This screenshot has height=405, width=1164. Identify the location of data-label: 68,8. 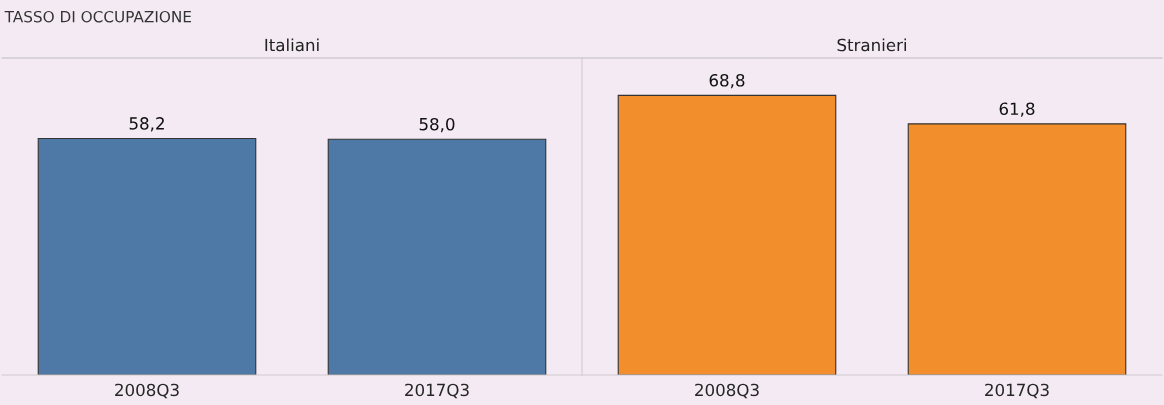
(727, 81).